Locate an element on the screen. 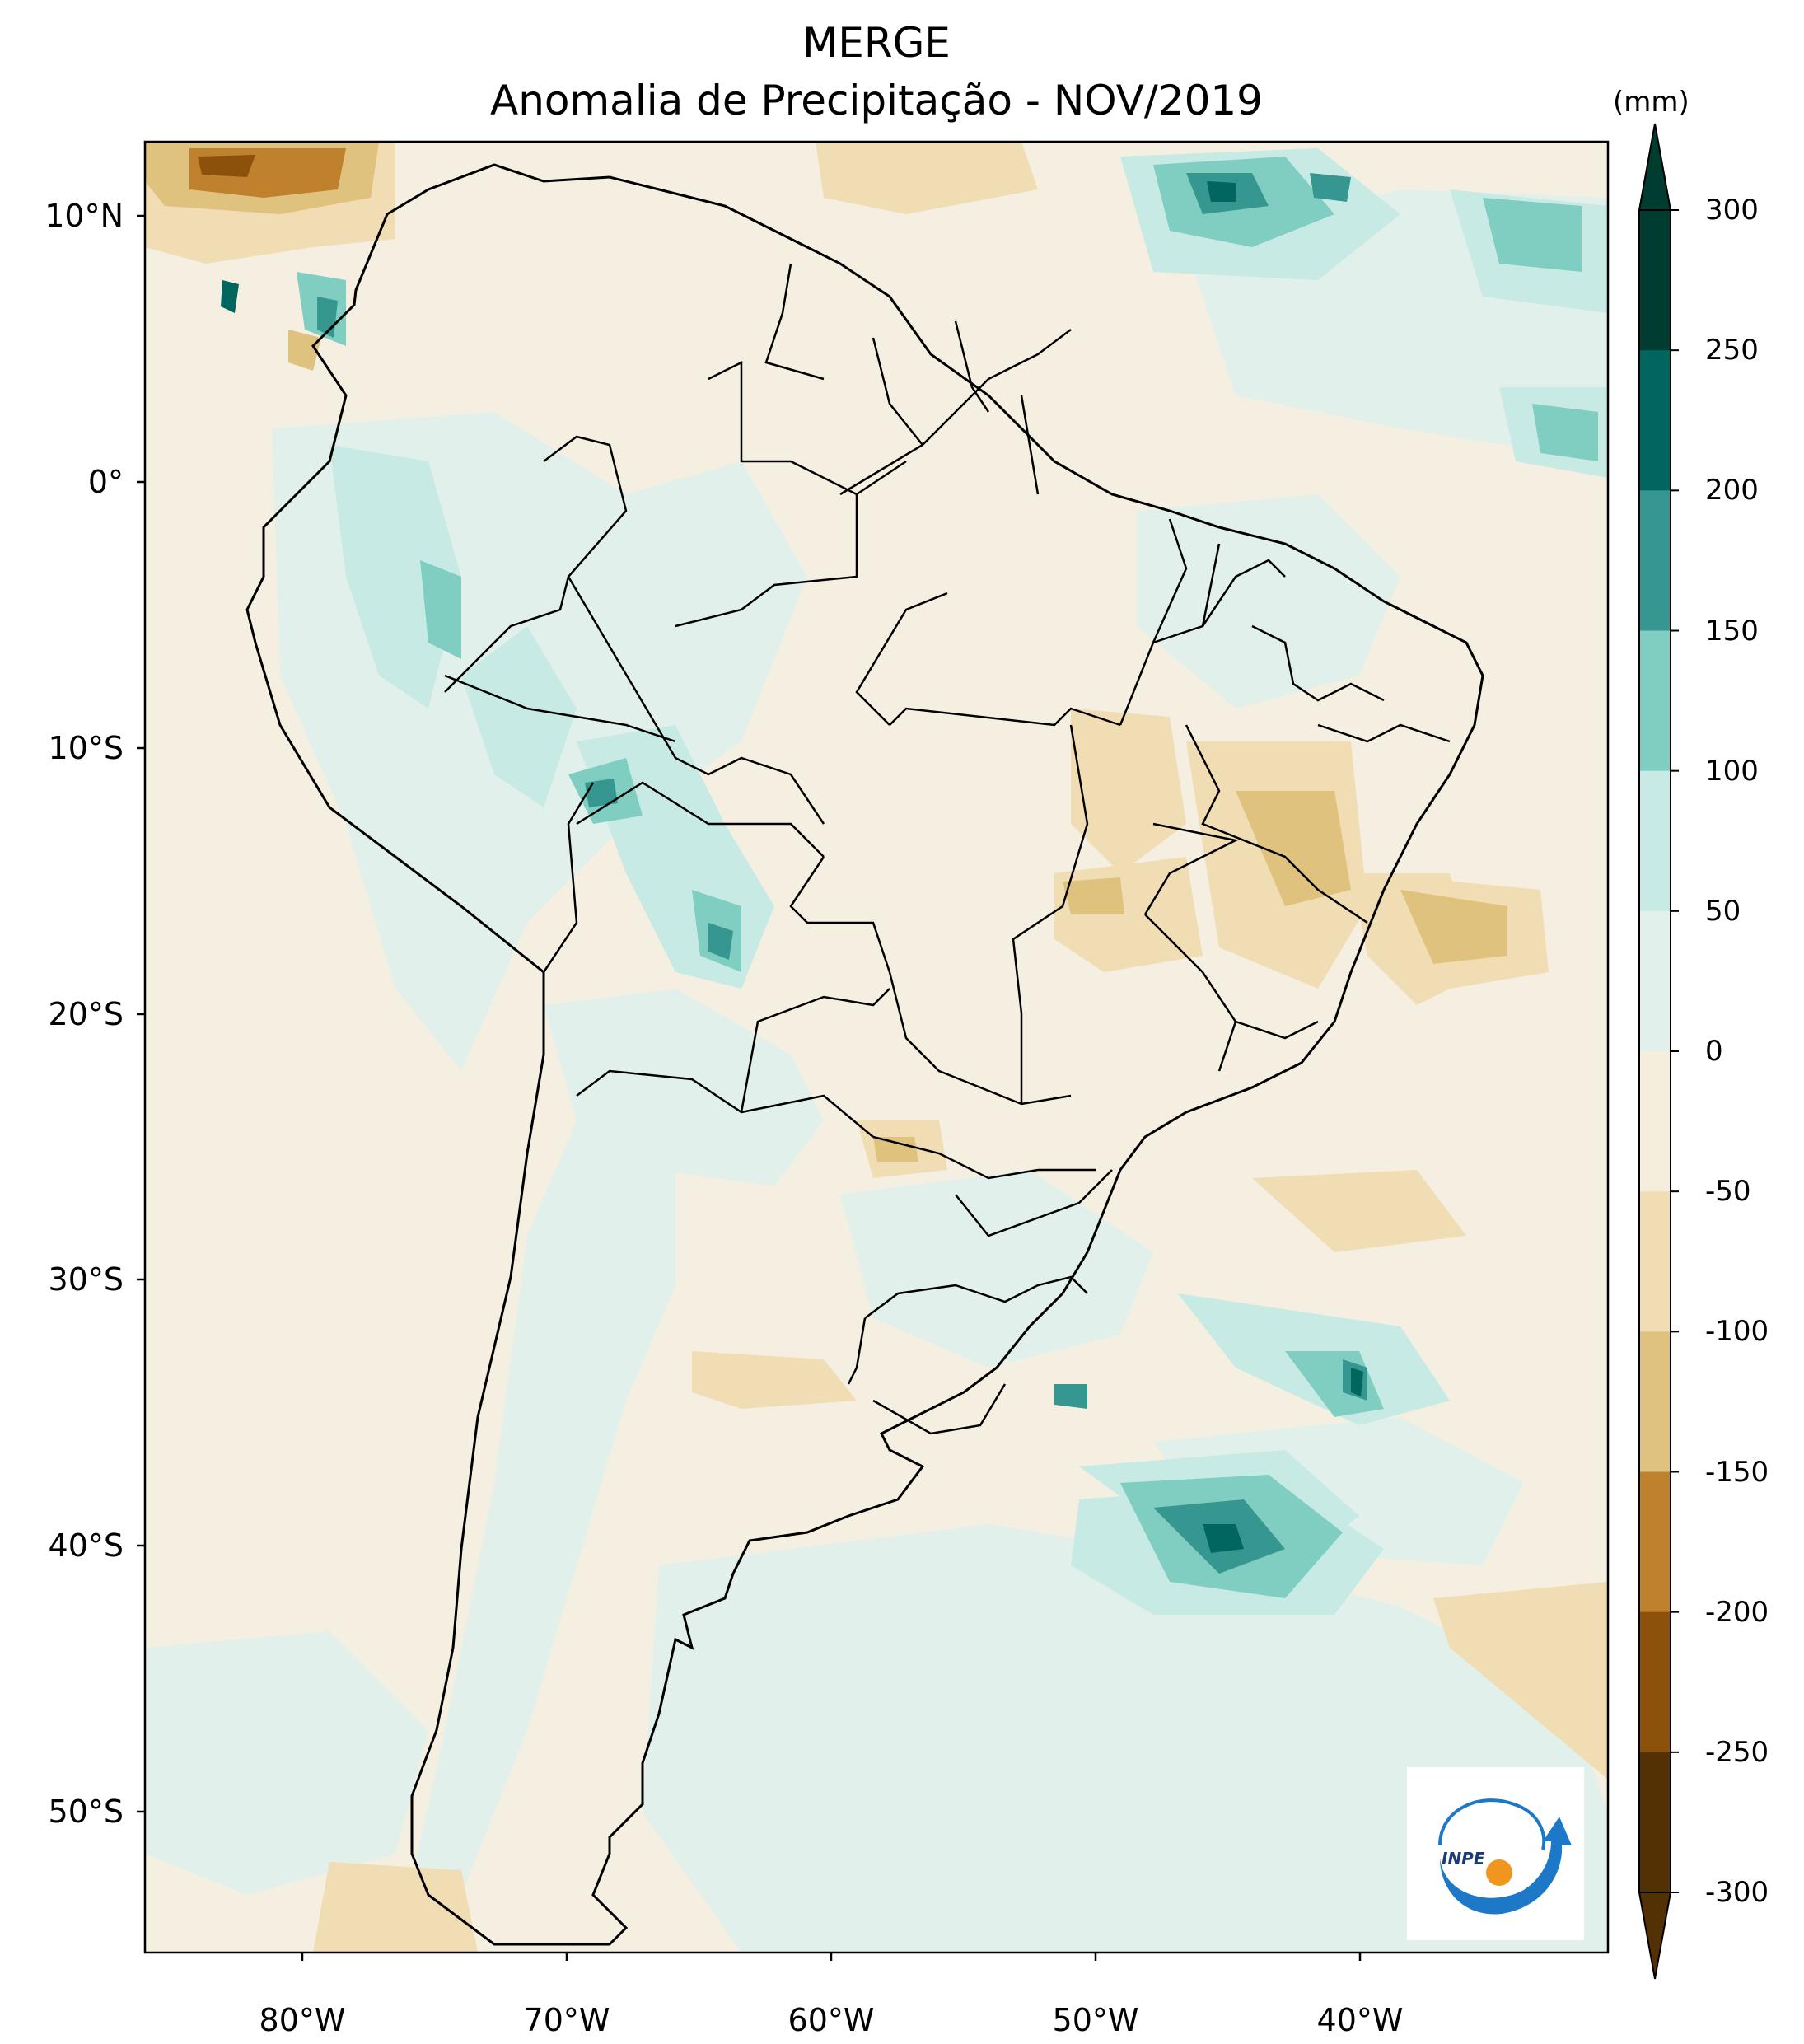  lat-tick-label: 20°S is located at coordinates (86, 1014).